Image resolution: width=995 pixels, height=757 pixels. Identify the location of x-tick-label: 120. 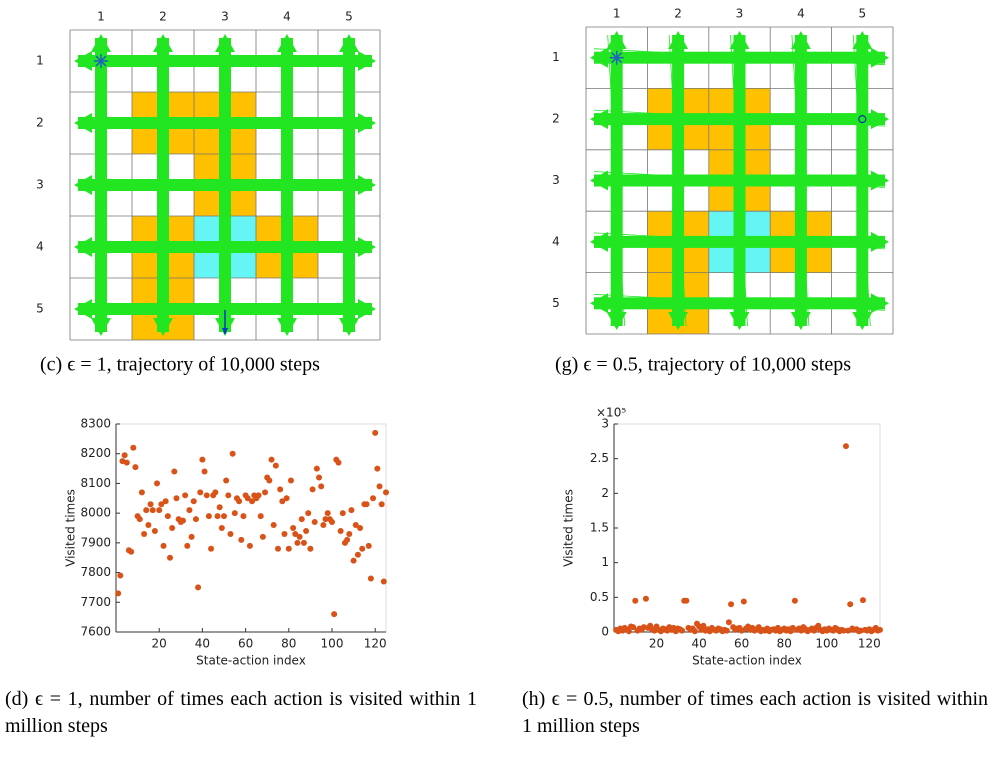
(869, 644).